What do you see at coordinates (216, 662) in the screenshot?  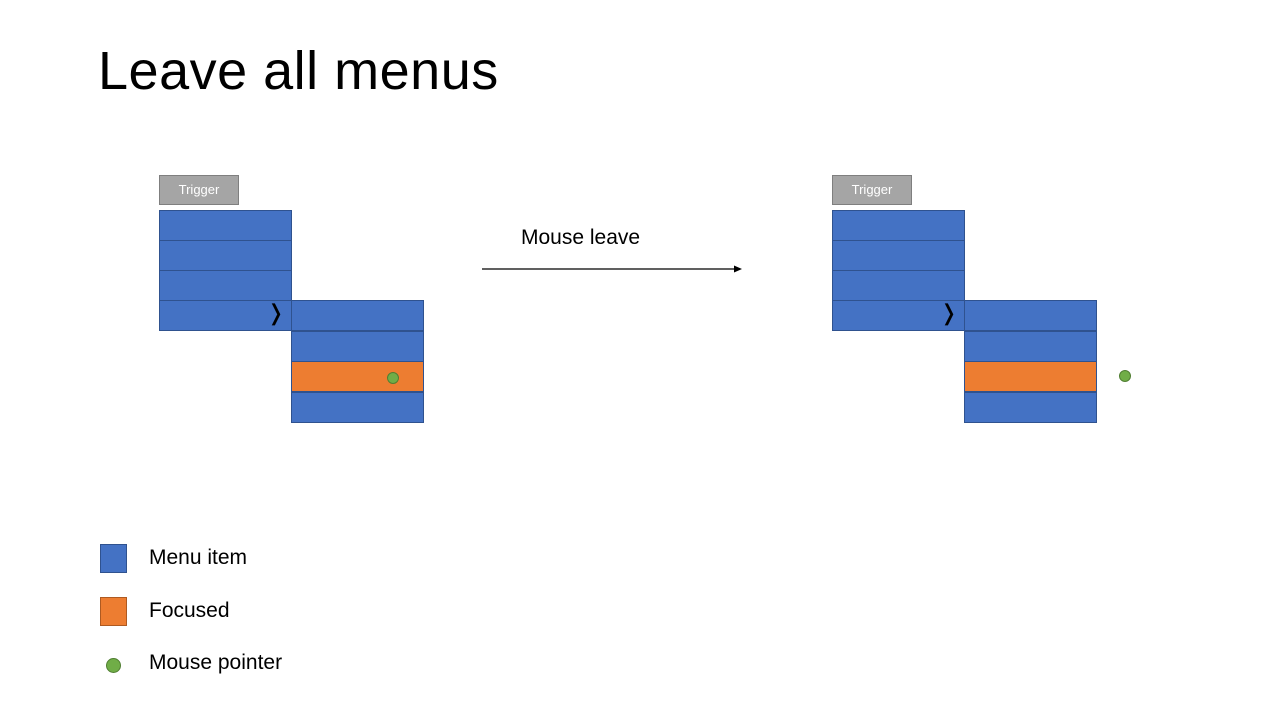 I see `legend-label: Mouse pointer` at bounding box center [216, 662].